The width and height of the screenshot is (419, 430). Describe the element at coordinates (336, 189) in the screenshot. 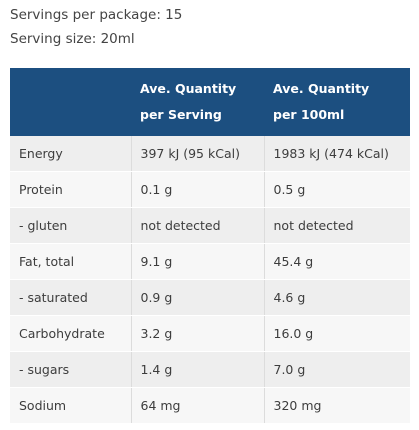

I see `per-100ml-value: 0.5 g` at that location.